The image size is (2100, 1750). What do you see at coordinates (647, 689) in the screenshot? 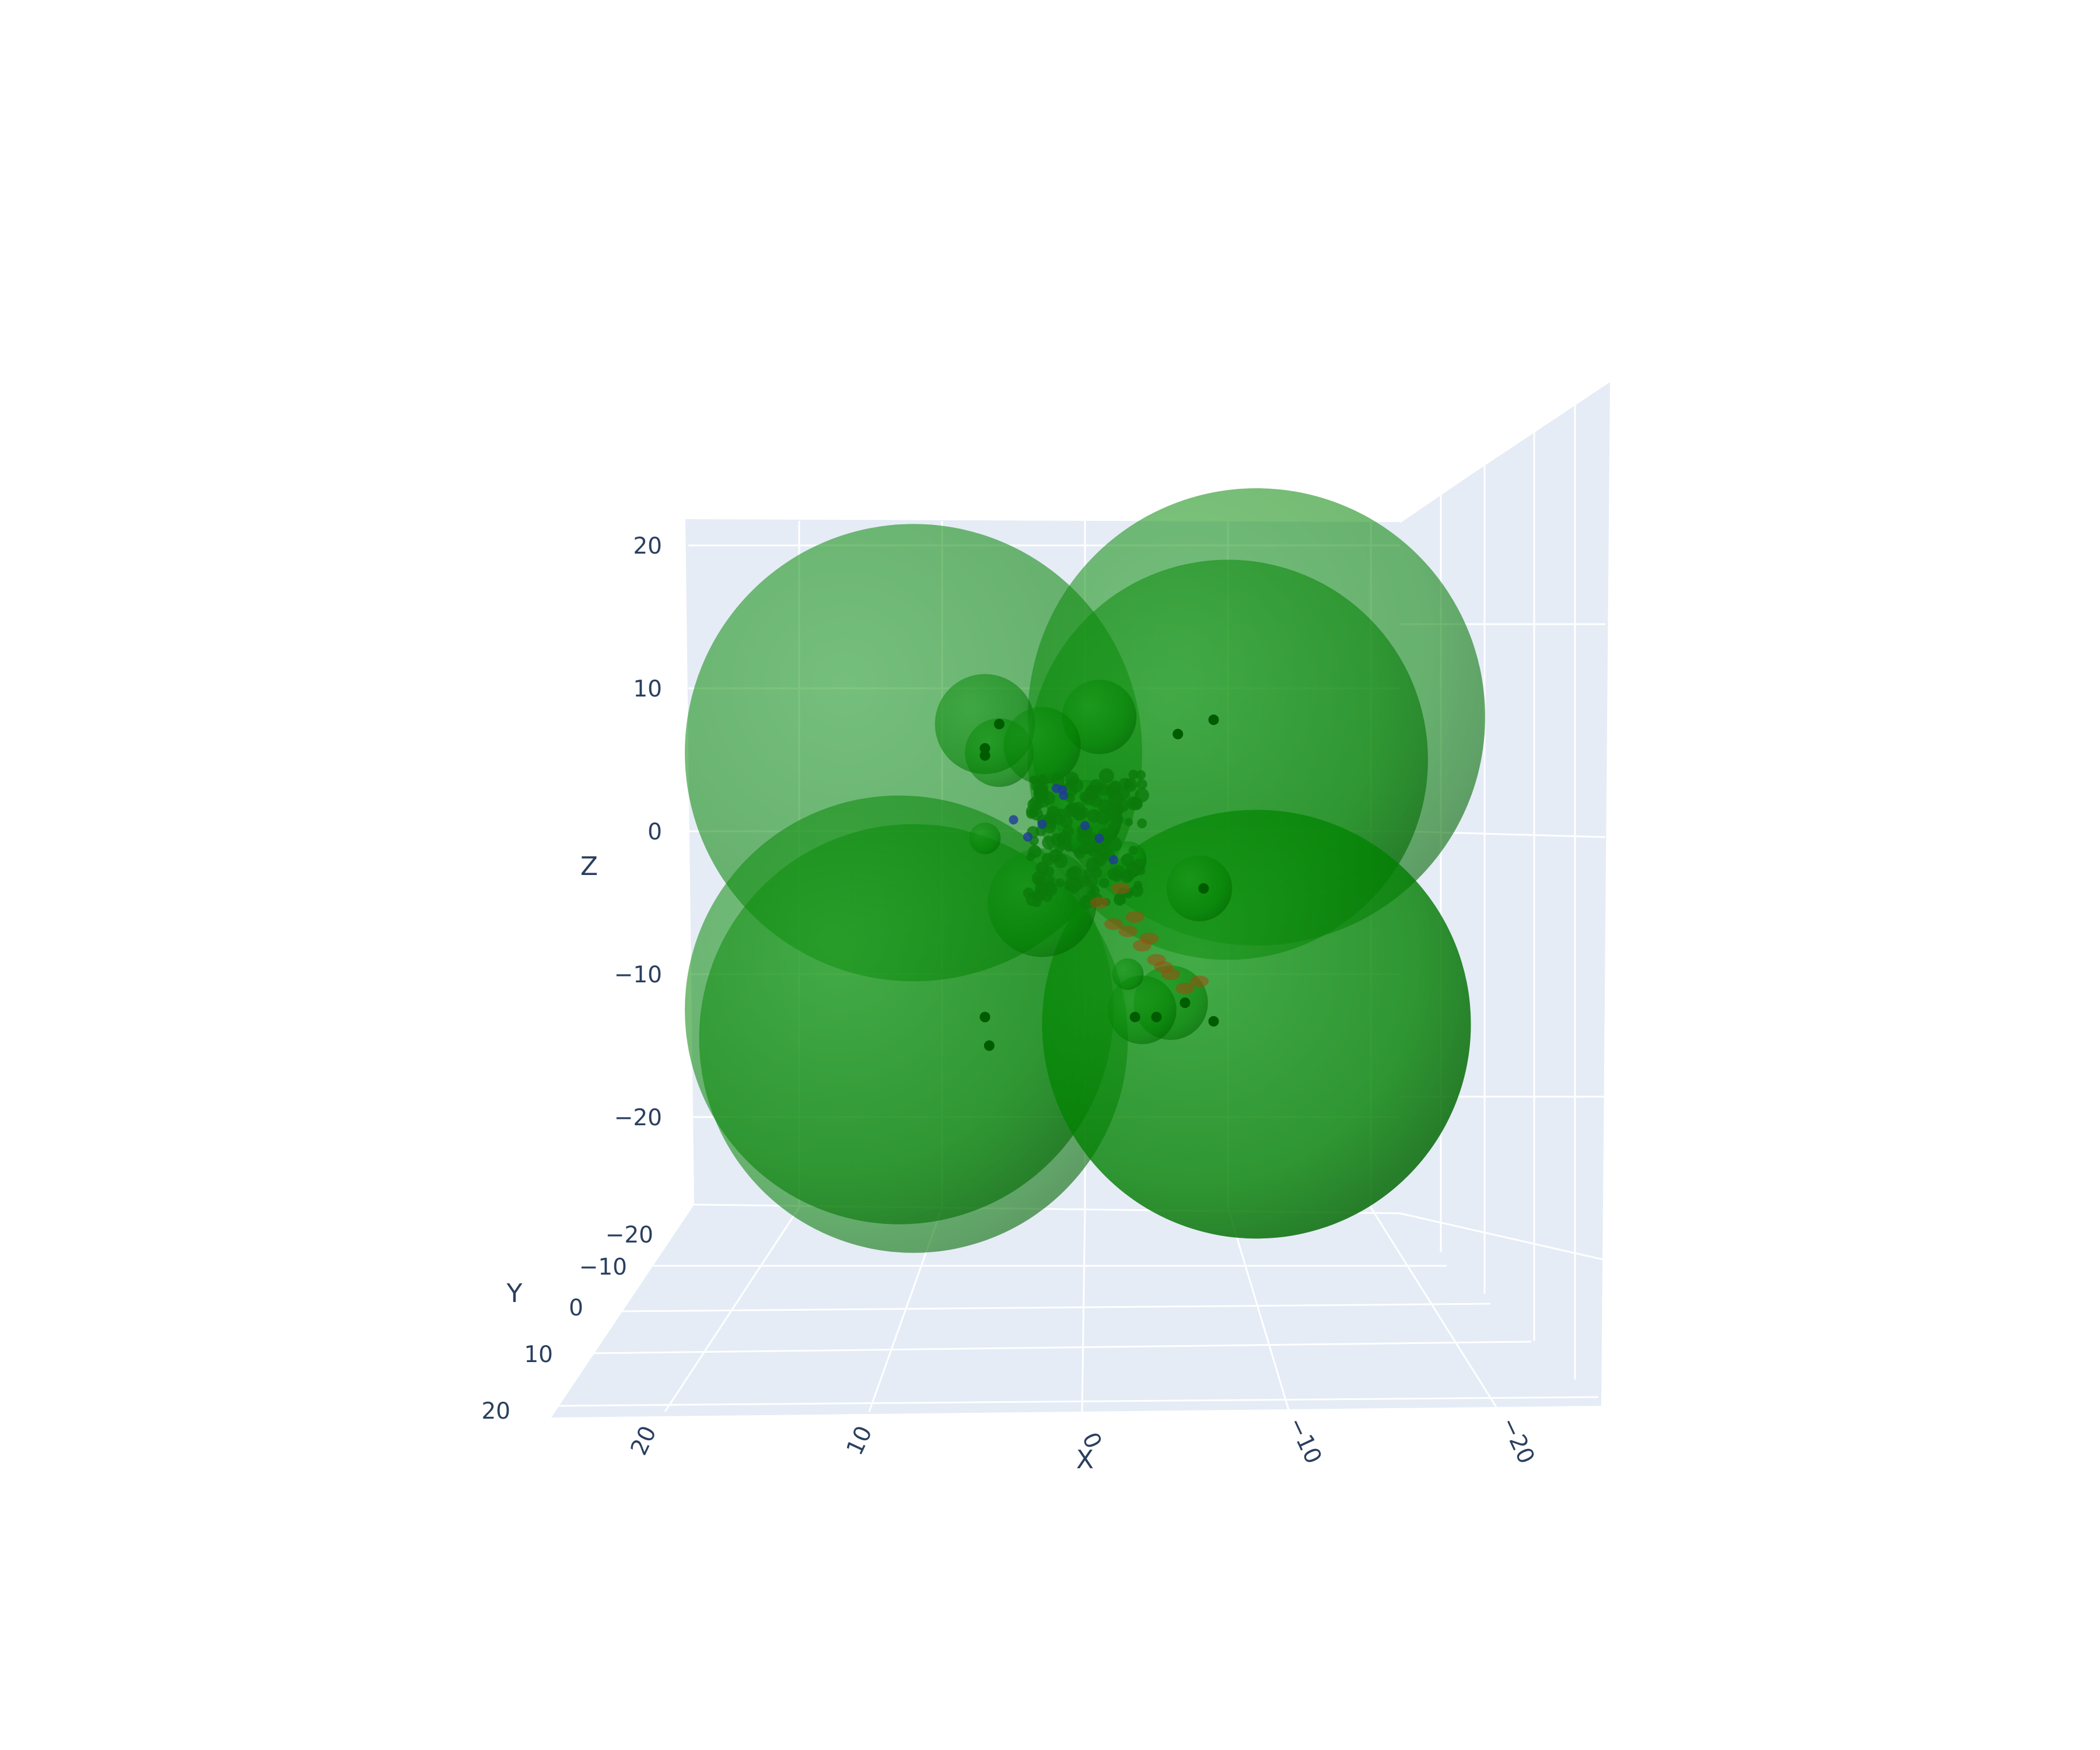
I see `z-tick-label: 10` at bounding box center [647, 689].